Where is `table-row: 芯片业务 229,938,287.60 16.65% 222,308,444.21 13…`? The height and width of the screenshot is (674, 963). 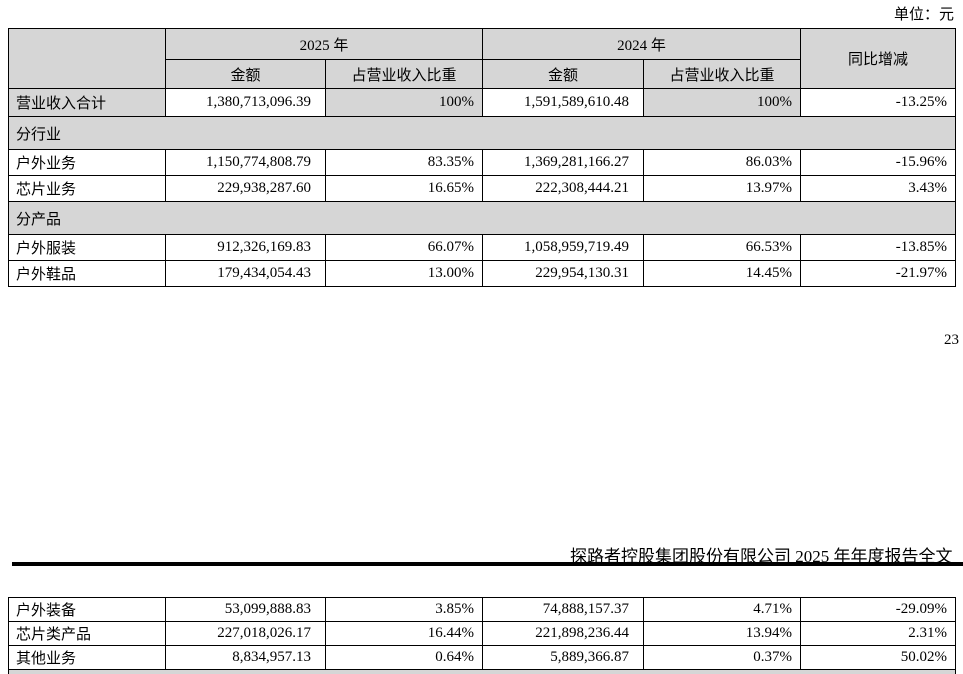
table-row: 芯片业务 229,938,287.60 16.65% 222,308,444.21 13… is located at coordinates (482, 188).